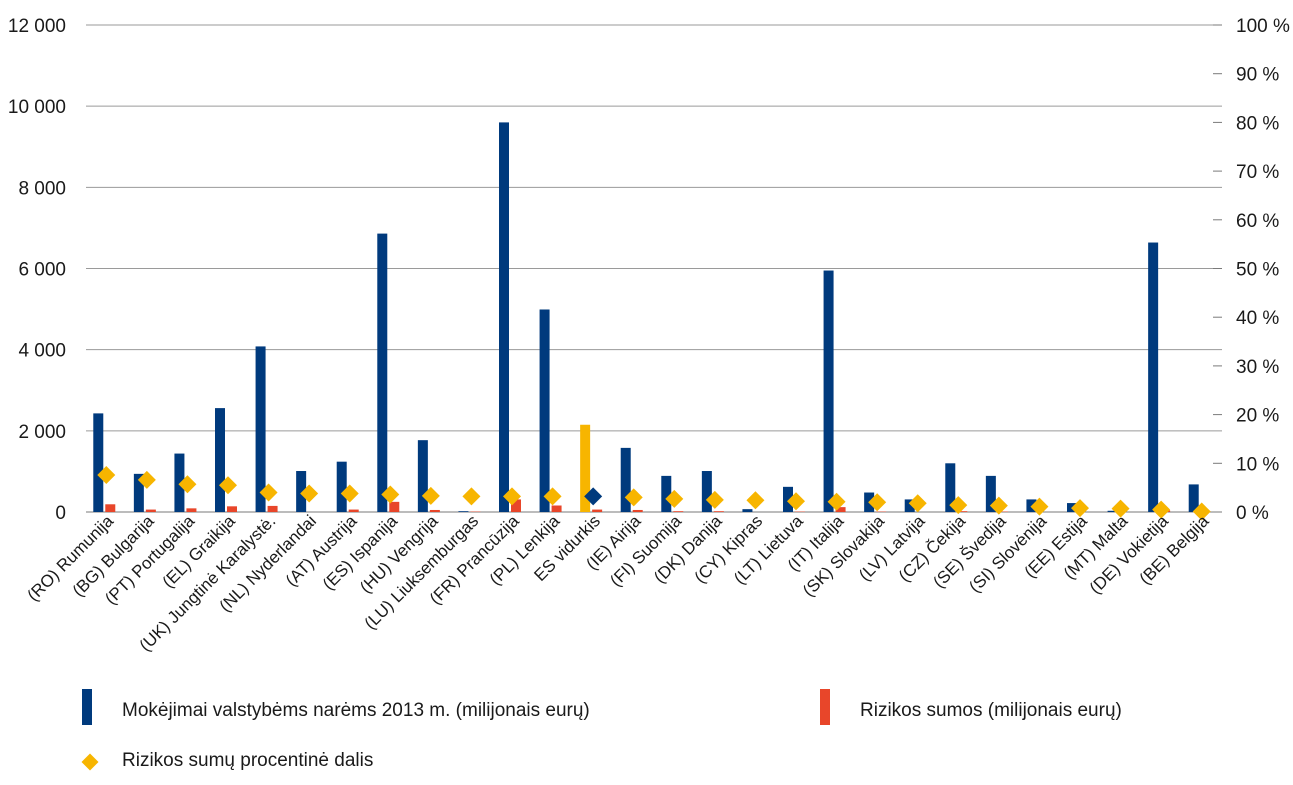 This screenshot has width=1293, height=785. I want to click on y-left-tick-label: 12 000, so click(37, 26).